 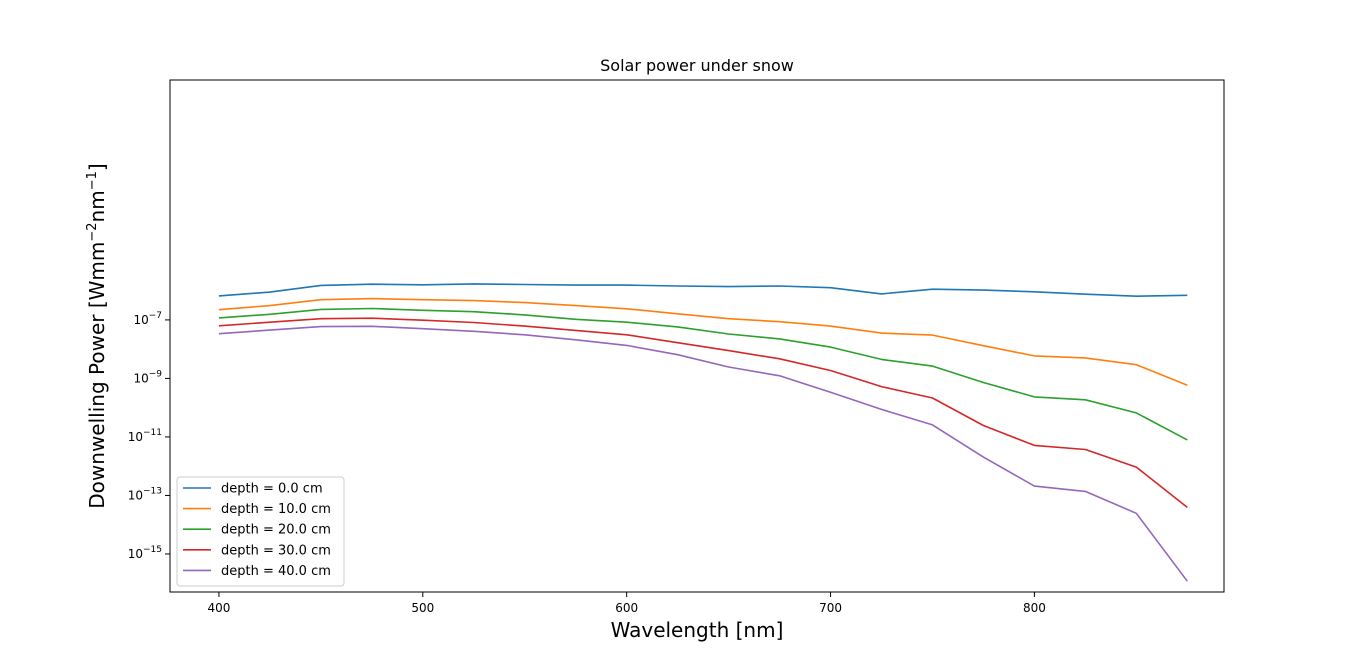 I want to click on y-label-sup1: −2, so click(x=92, y=231).